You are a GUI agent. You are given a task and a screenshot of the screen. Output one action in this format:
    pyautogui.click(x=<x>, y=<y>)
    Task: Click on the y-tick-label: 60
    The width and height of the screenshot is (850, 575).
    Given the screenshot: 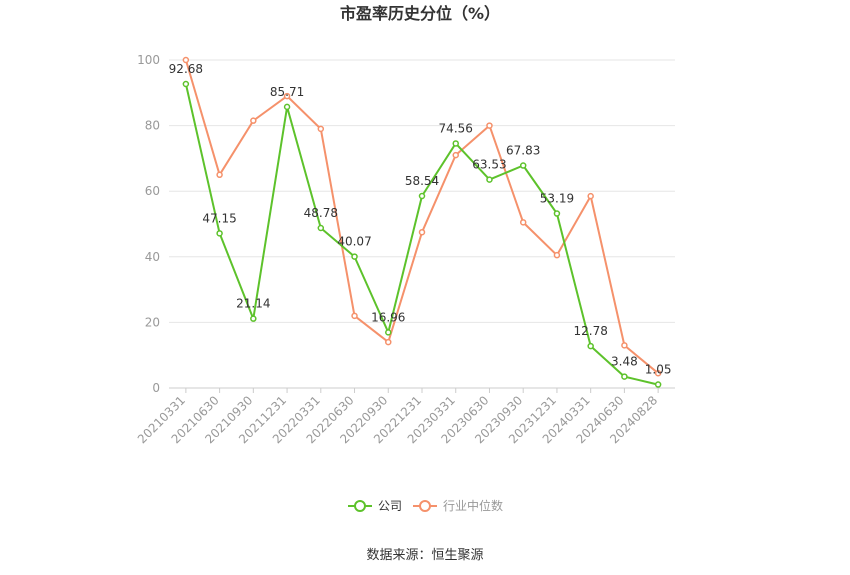 What is the action you would take?
    pyautogui.click(x=152, y=191)
    